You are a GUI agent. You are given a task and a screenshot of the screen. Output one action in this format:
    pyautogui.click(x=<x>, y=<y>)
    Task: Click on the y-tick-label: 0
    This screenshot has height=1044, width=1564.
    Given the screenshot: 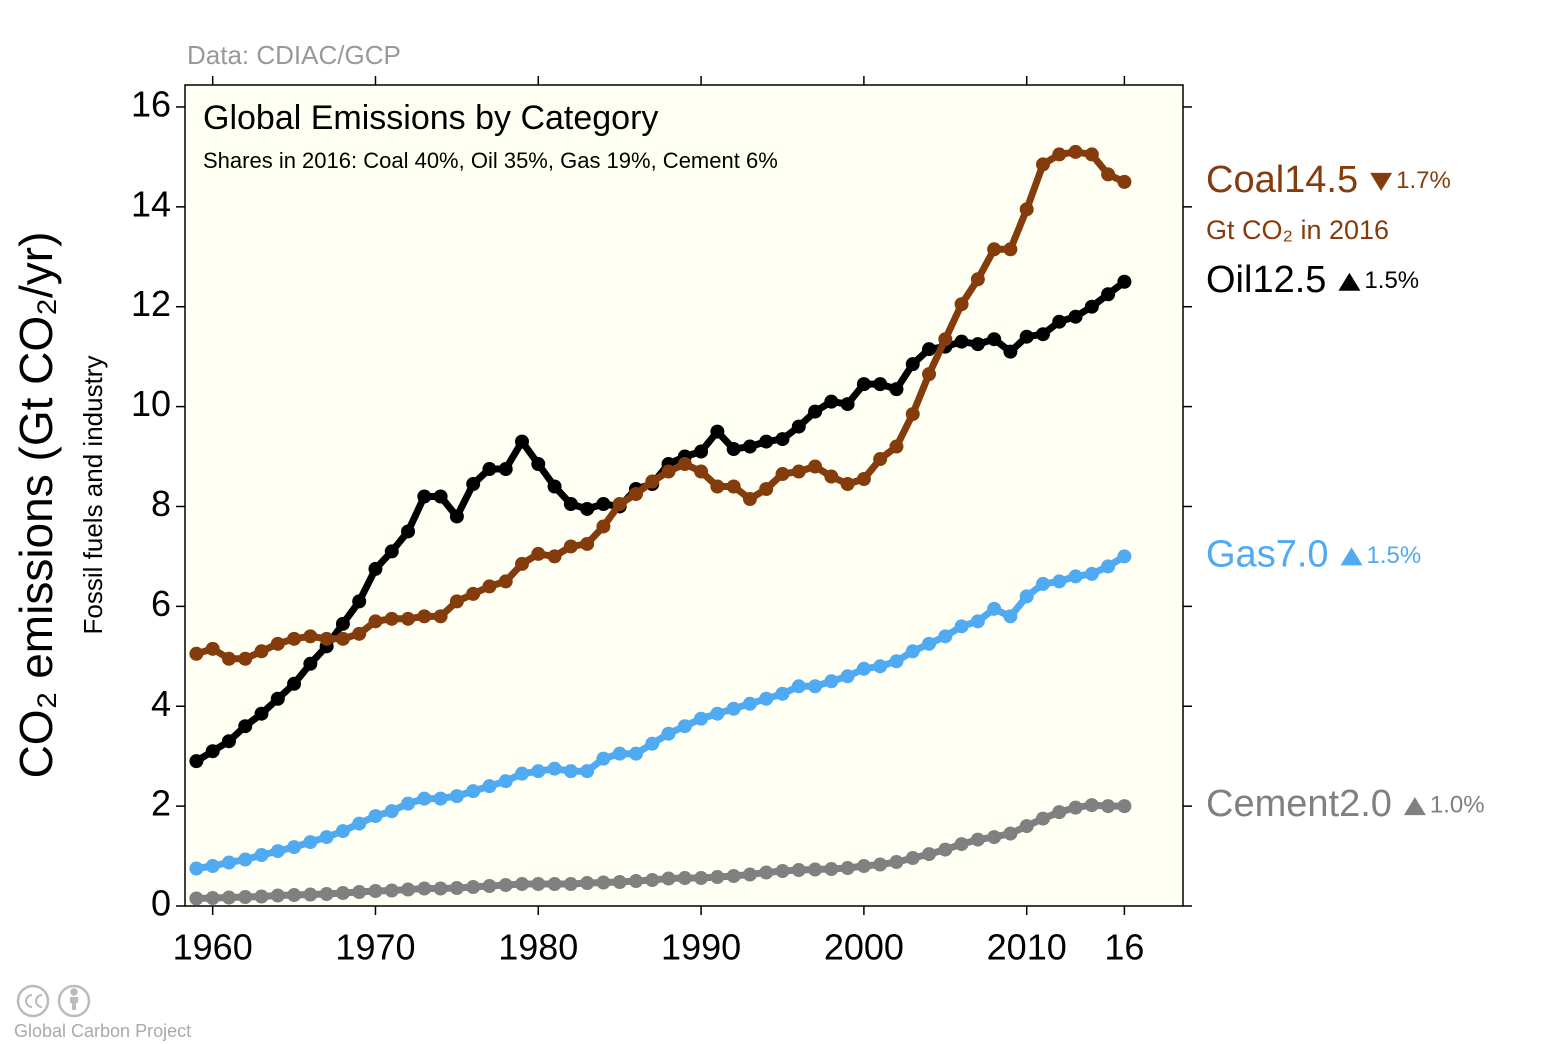 What is the action you would take?
    pyautogui.click(x=161, y=903)
    